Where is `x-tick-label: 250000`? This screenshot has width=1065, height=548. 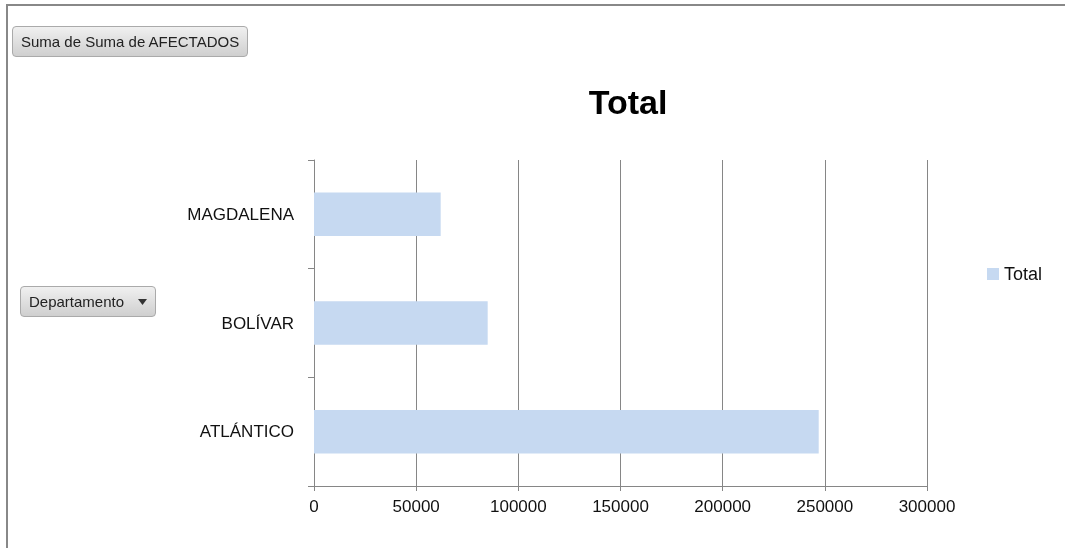 x-tick-label: 250000 is located at coordinates (825, 506).